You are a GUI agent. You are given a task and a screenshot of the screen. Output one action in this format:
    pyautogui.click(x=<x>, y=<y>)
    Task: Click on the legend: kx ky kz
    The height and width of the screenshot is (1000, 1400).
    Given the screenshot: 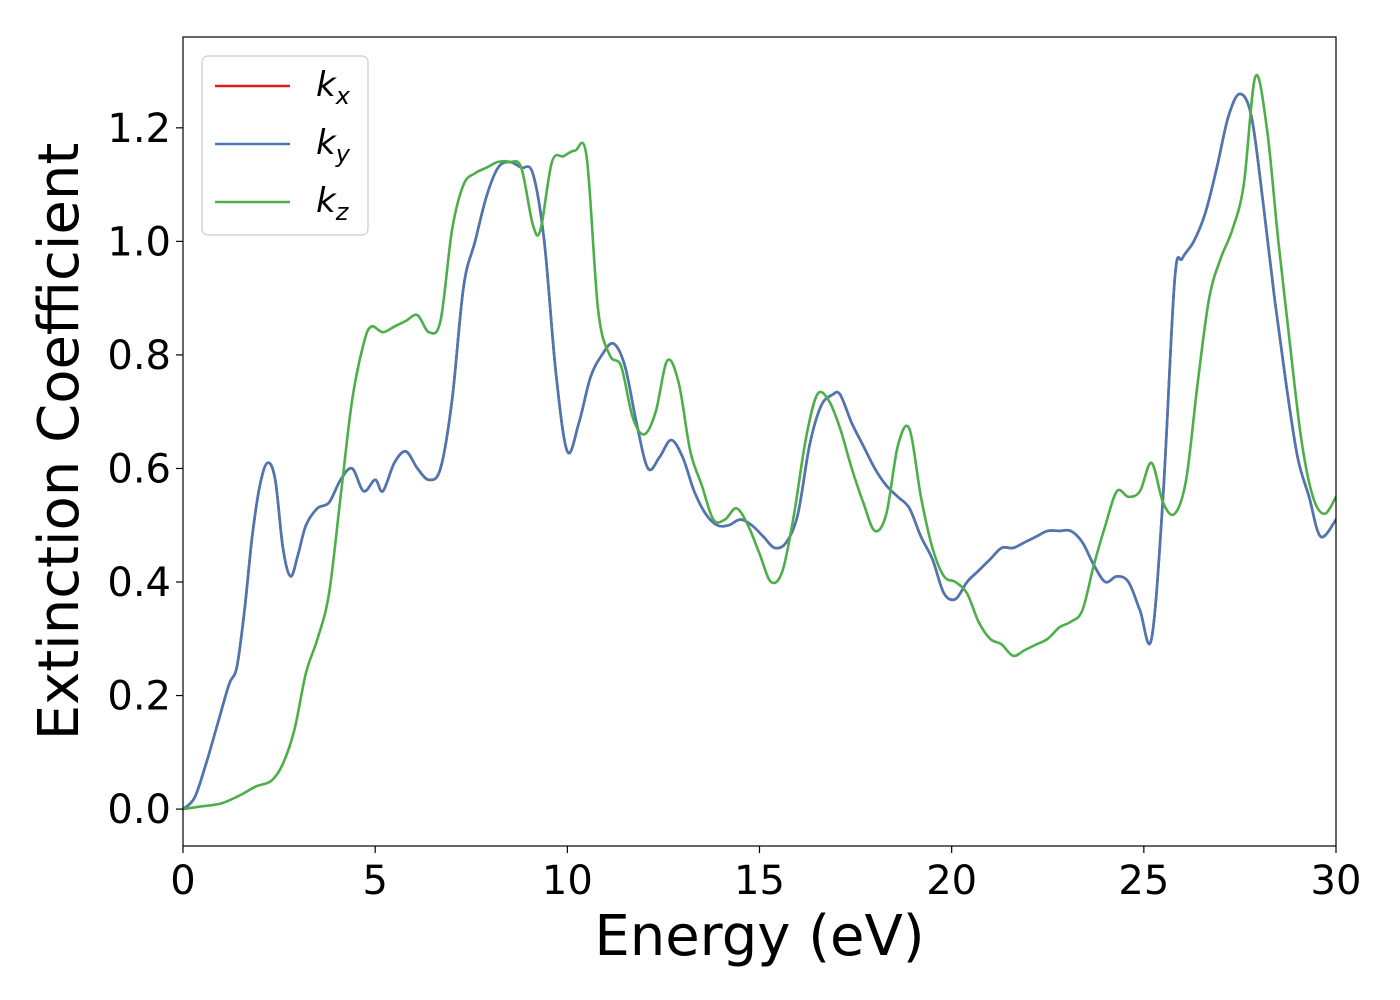 What is the action you would take?
    pyautogui.click(x=285, y=145)
    